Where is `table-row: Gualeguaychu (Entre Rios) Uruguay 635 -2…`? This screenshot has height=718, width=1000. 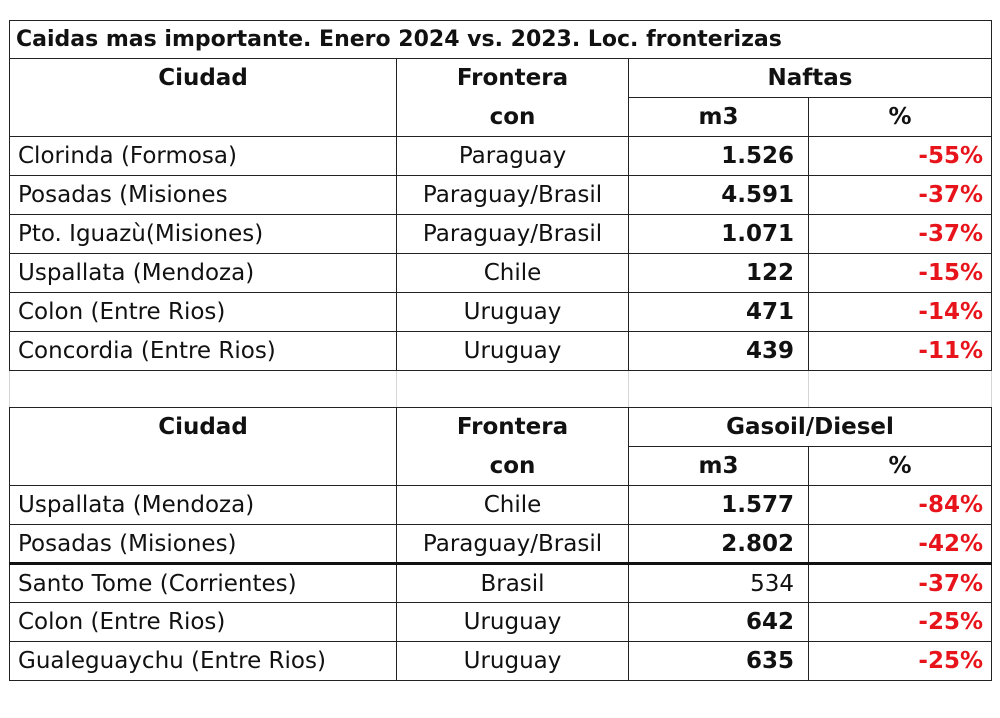
table-row: Gualeguaychu (Entre Rios) Uruguay 635 -2… is located at coordinates (501, 661).